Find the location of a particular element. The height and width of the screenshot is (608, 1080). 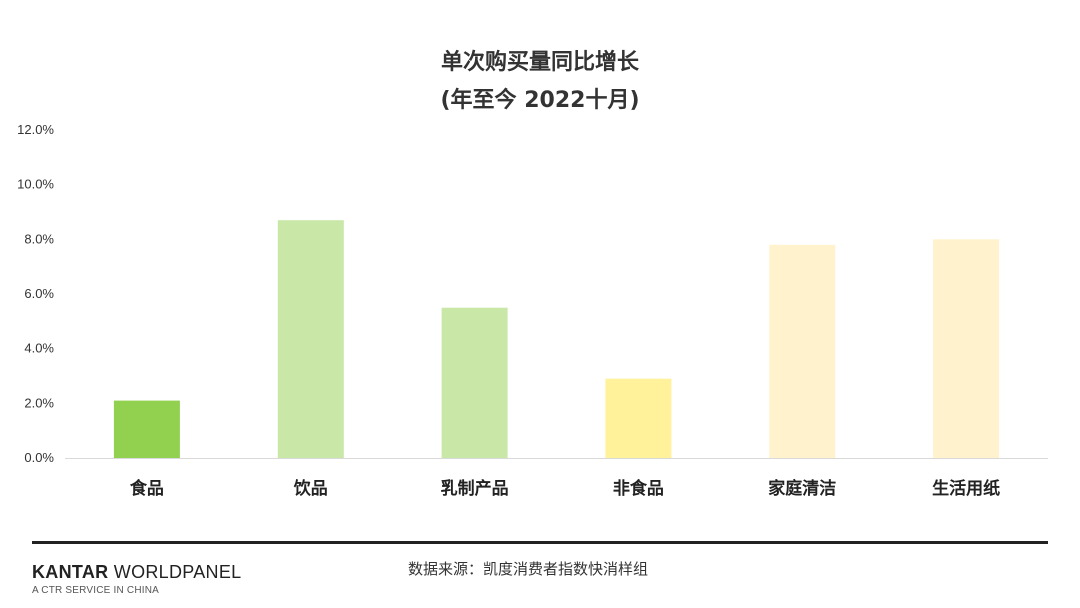

x-tick-label: 食品 is located at coordinates (147, 488).